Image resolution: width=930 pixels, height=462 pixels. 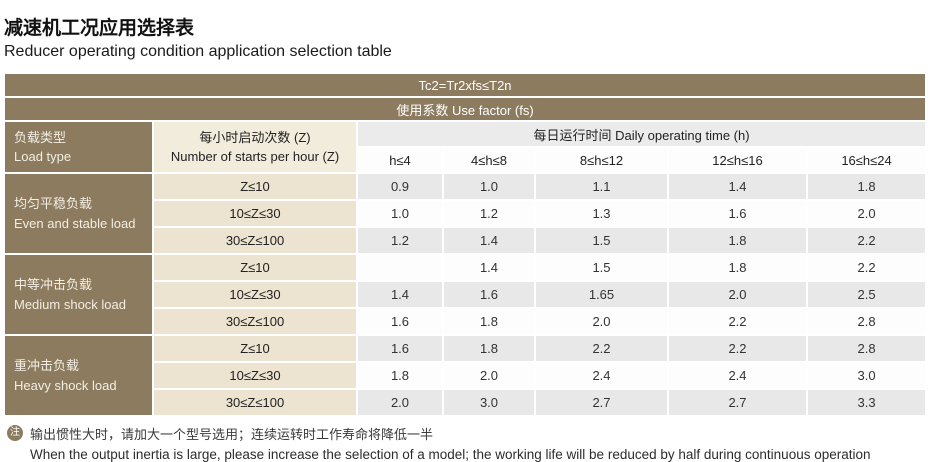 I want to click on factor-cell: 1.3, so click(x=601, y=213).